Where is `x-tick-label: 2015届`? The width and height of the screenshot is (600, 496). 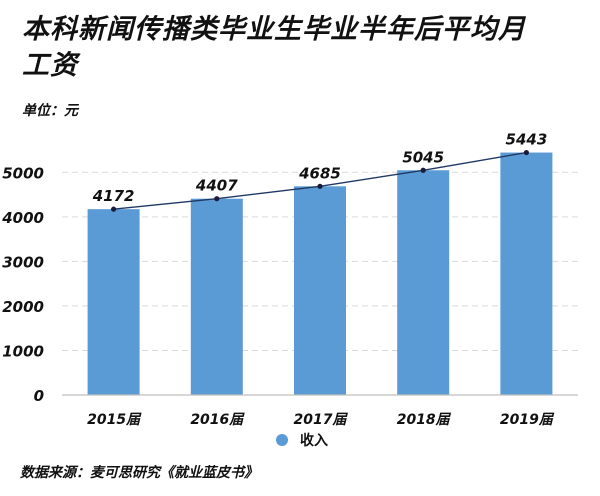 x-tick-label: 2015届 is located at coordinates (114, 420).